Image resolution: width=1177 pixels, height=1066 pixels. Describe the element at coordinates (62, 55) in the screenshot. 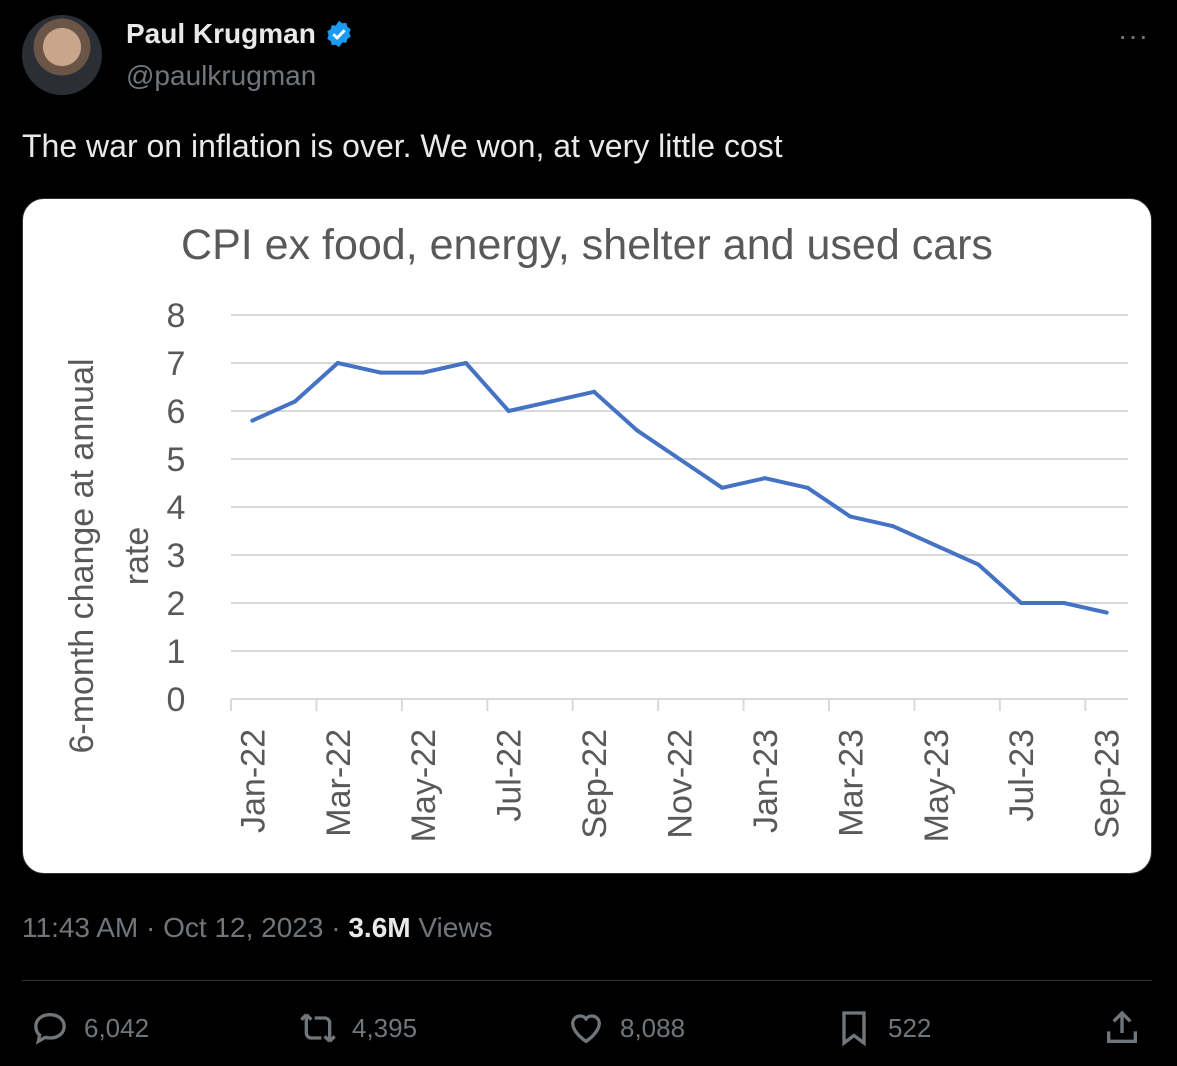

I see `avatar` at that location.